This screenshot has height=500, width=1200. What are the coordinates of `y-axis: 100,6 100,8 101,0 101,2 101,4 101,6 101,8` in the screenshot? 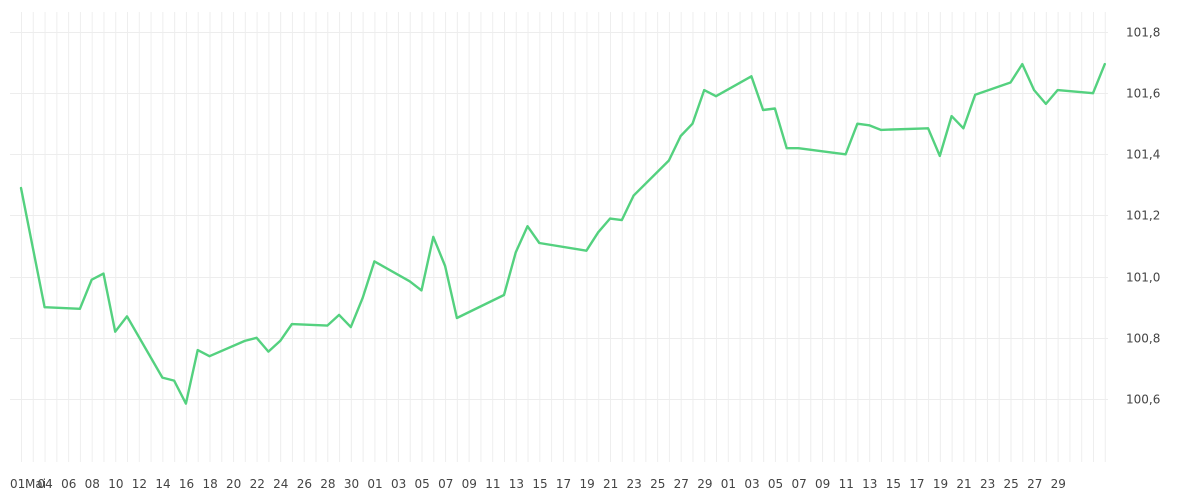 It's located at (1143, 216).